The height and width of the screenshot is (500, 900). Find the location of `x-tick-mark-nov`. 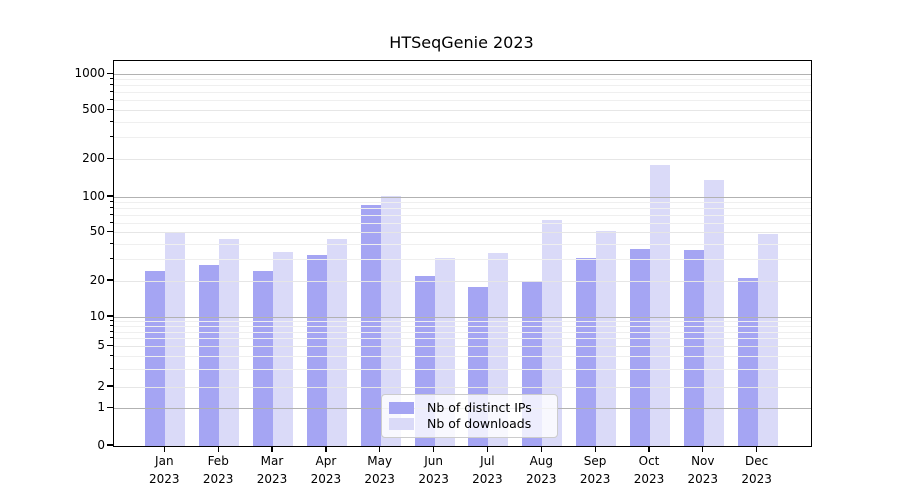

x-tick-mark-nov is located at coordinates (703, 449).